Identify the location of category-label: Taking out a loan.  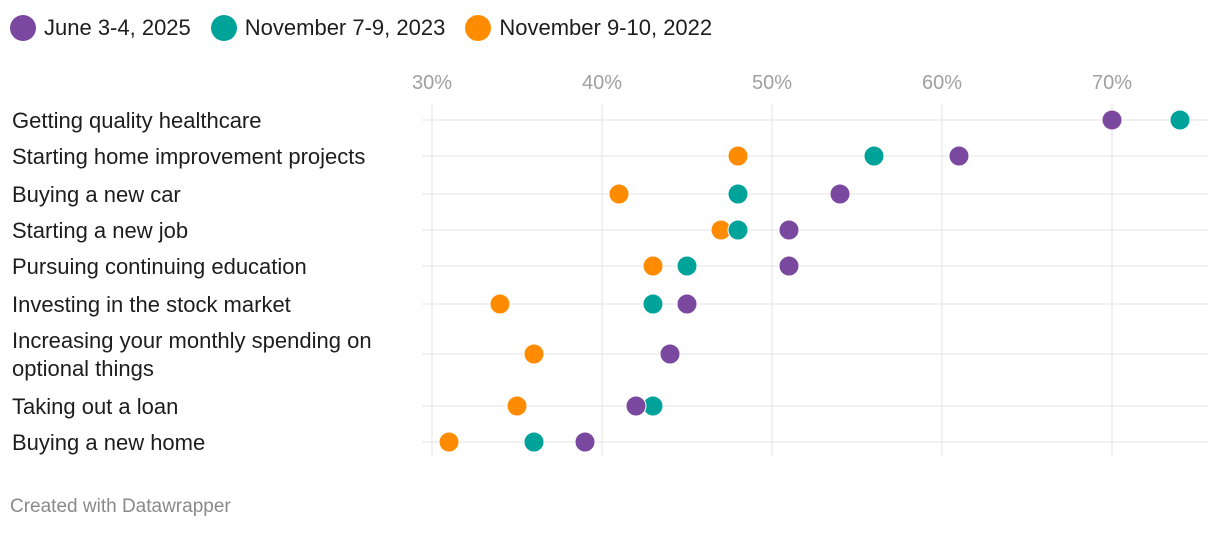
(95, 406).